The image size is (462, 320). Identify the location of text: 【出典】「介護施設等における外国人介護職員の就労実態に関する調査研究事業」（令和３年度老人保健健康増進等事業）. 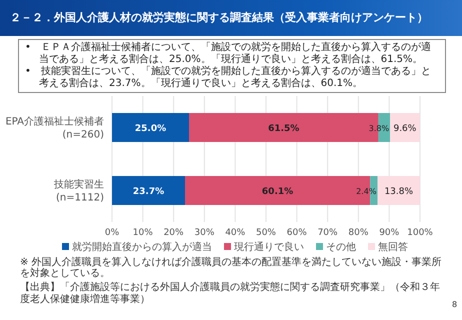
(230, 294).